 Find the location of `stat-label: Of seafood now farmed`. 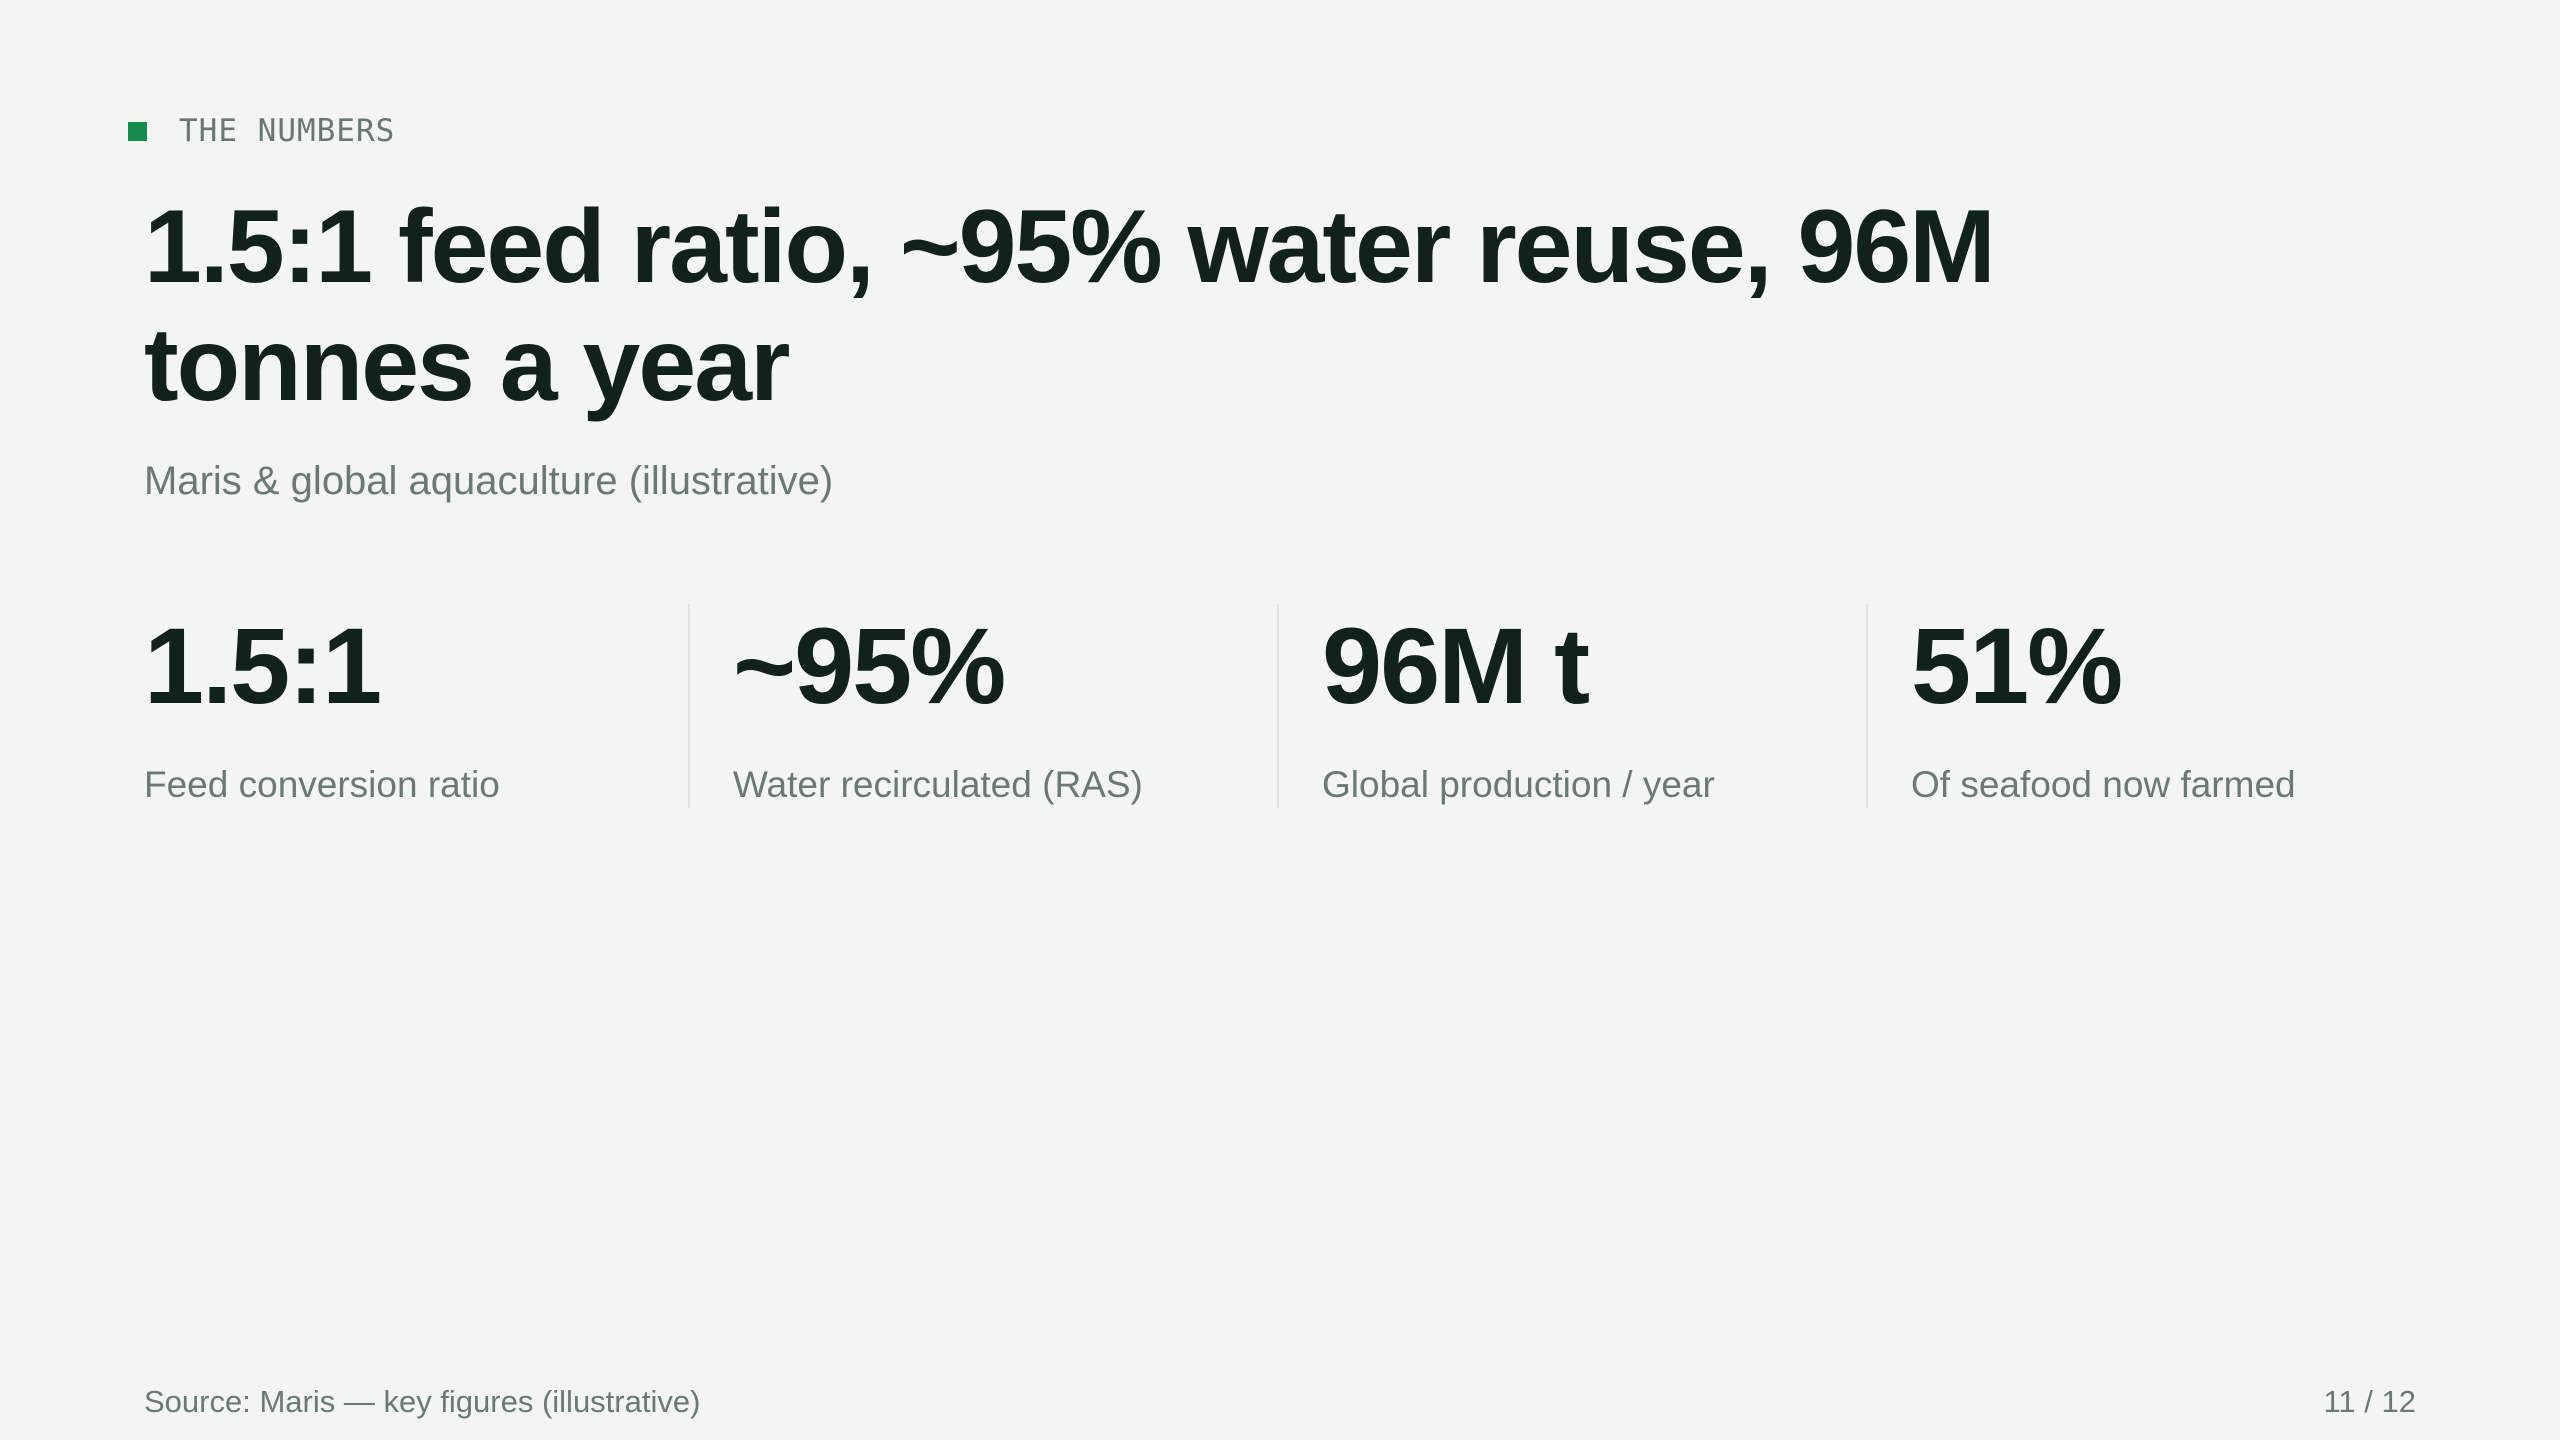

stat-label: Of seafood now farmed is located at coordinates (2103, 784).